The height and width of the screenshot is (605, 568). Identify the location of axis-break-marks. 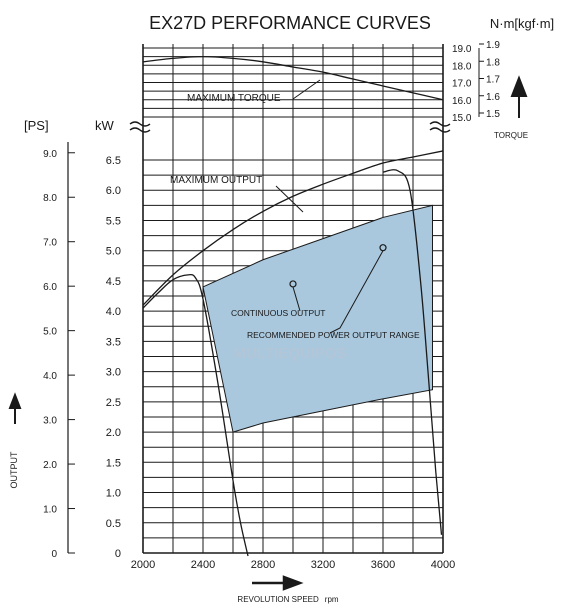
(290, 127).